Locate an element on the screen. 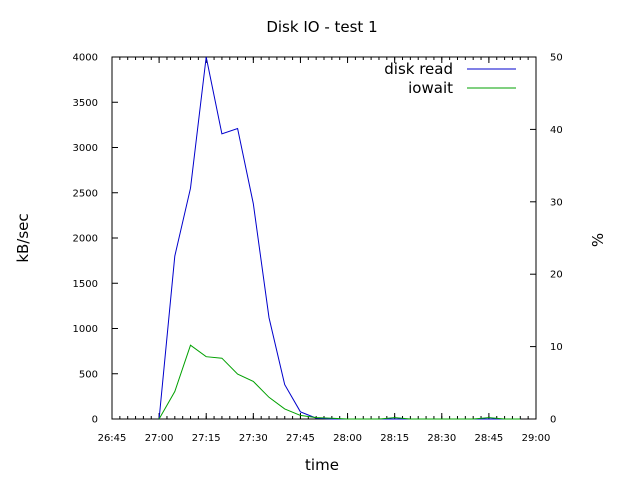 The width and height of the screenshot is (640, 480). series-line-iowait is located at coordinates (339, 382).